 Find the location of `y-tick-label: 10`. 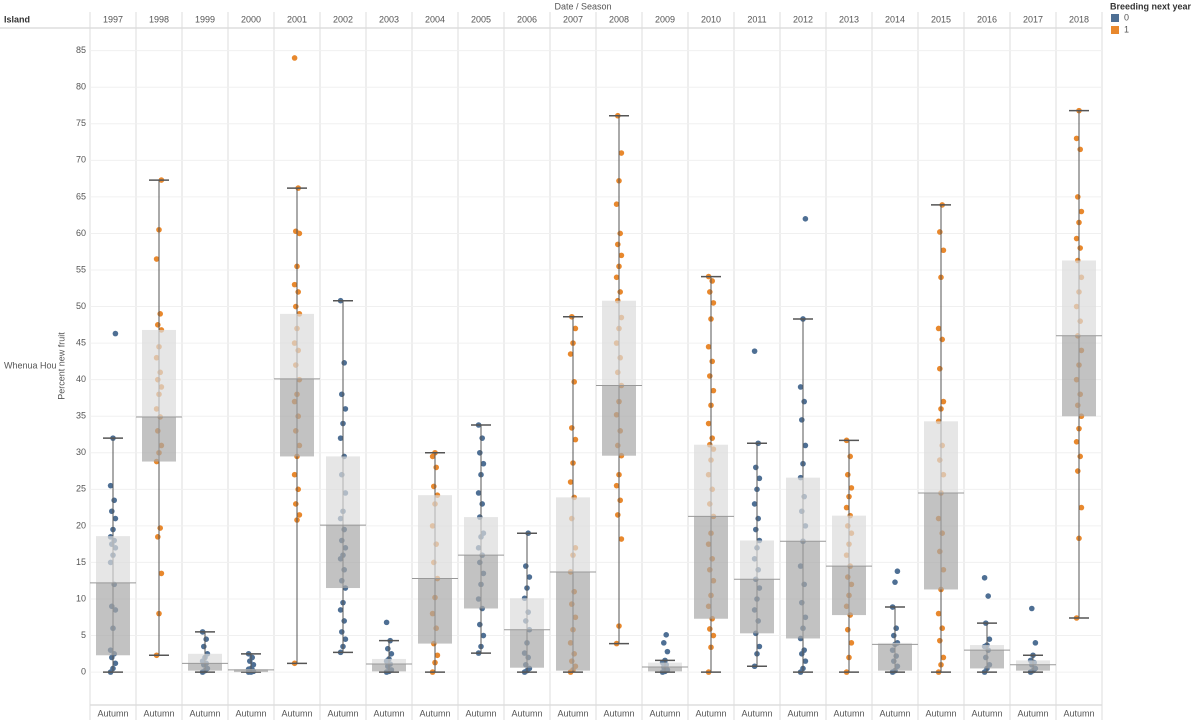

y-tick-label: 10 is located at coordinates (81, 598).